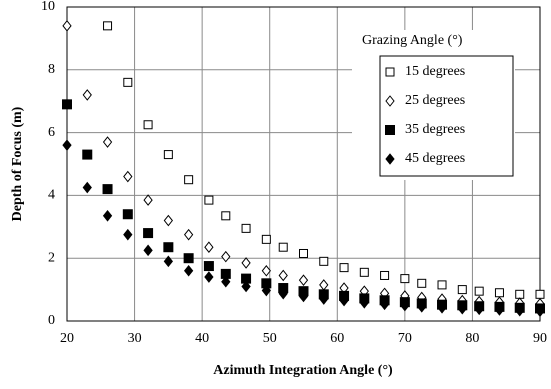  What do you see at coordinates (67, 338) in the screenshot?
I see `x-tick-label: 20` at bounding box center [67, 338].